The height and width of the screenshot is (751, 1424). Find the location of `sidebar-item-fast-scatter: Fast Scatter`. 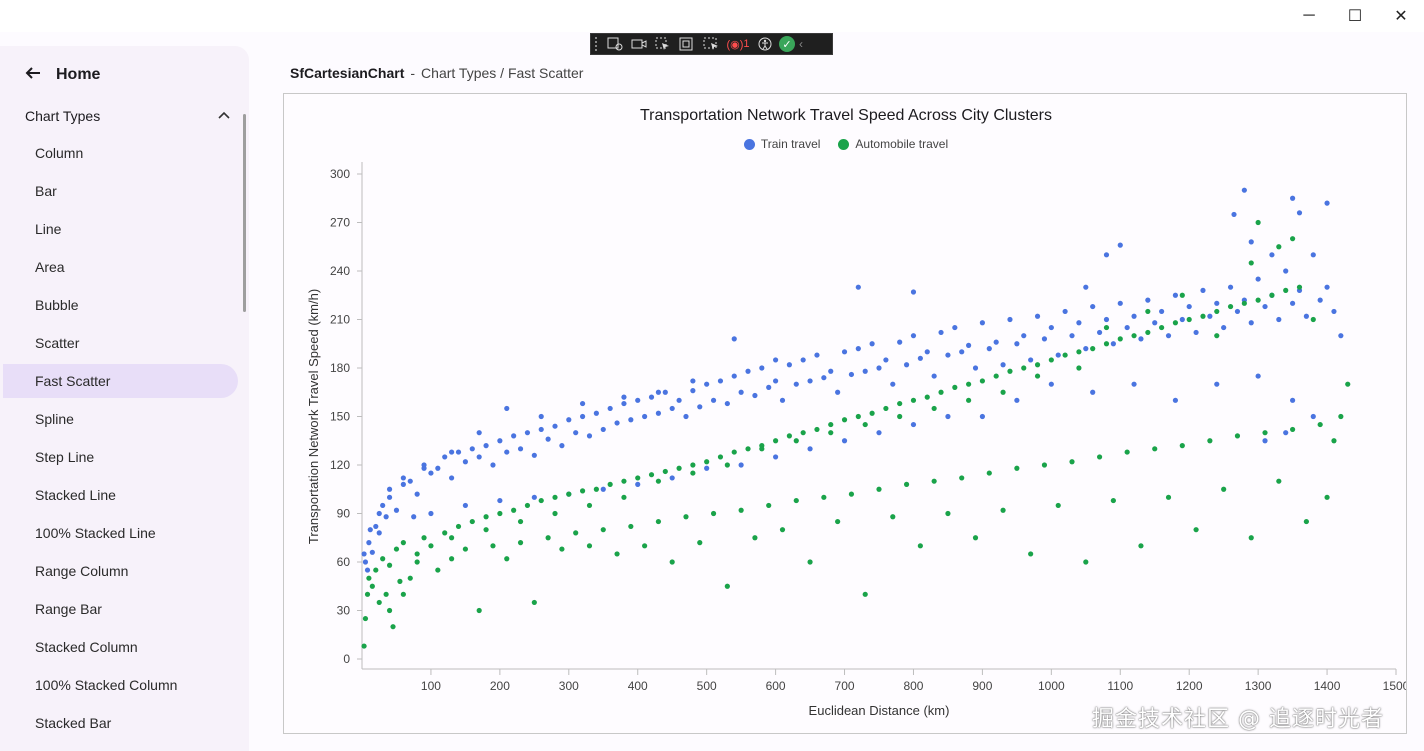

sidebar-item-fast-scatter: Fast Scatter is located at coordinates (120, 381).